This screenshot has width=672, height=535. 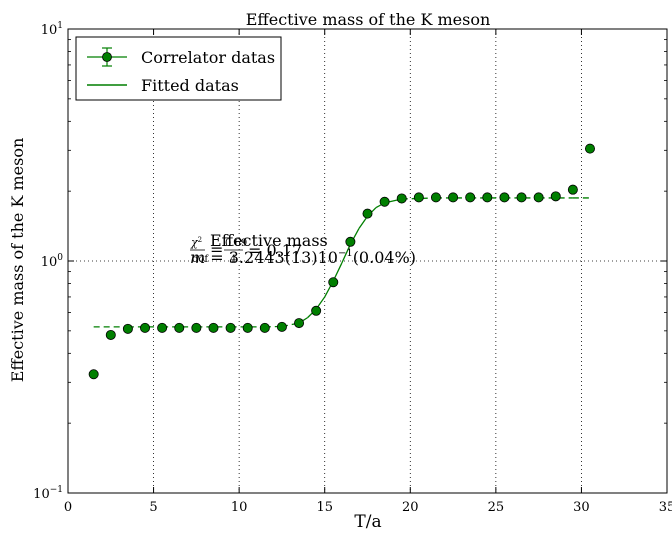 I want to click on x-tick-label: 20, so click(x=410, y=507).